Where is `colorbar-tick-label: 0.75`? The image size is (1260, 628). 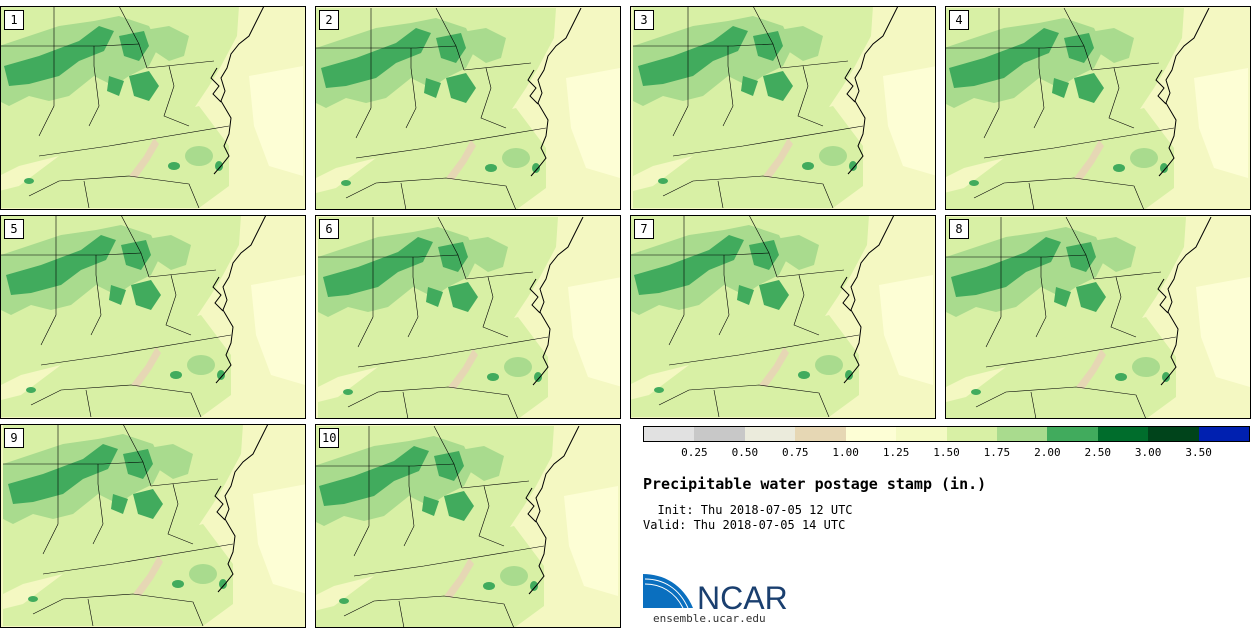 colorbar-tick-label: 0.75 is located at coordinates (795, 452).